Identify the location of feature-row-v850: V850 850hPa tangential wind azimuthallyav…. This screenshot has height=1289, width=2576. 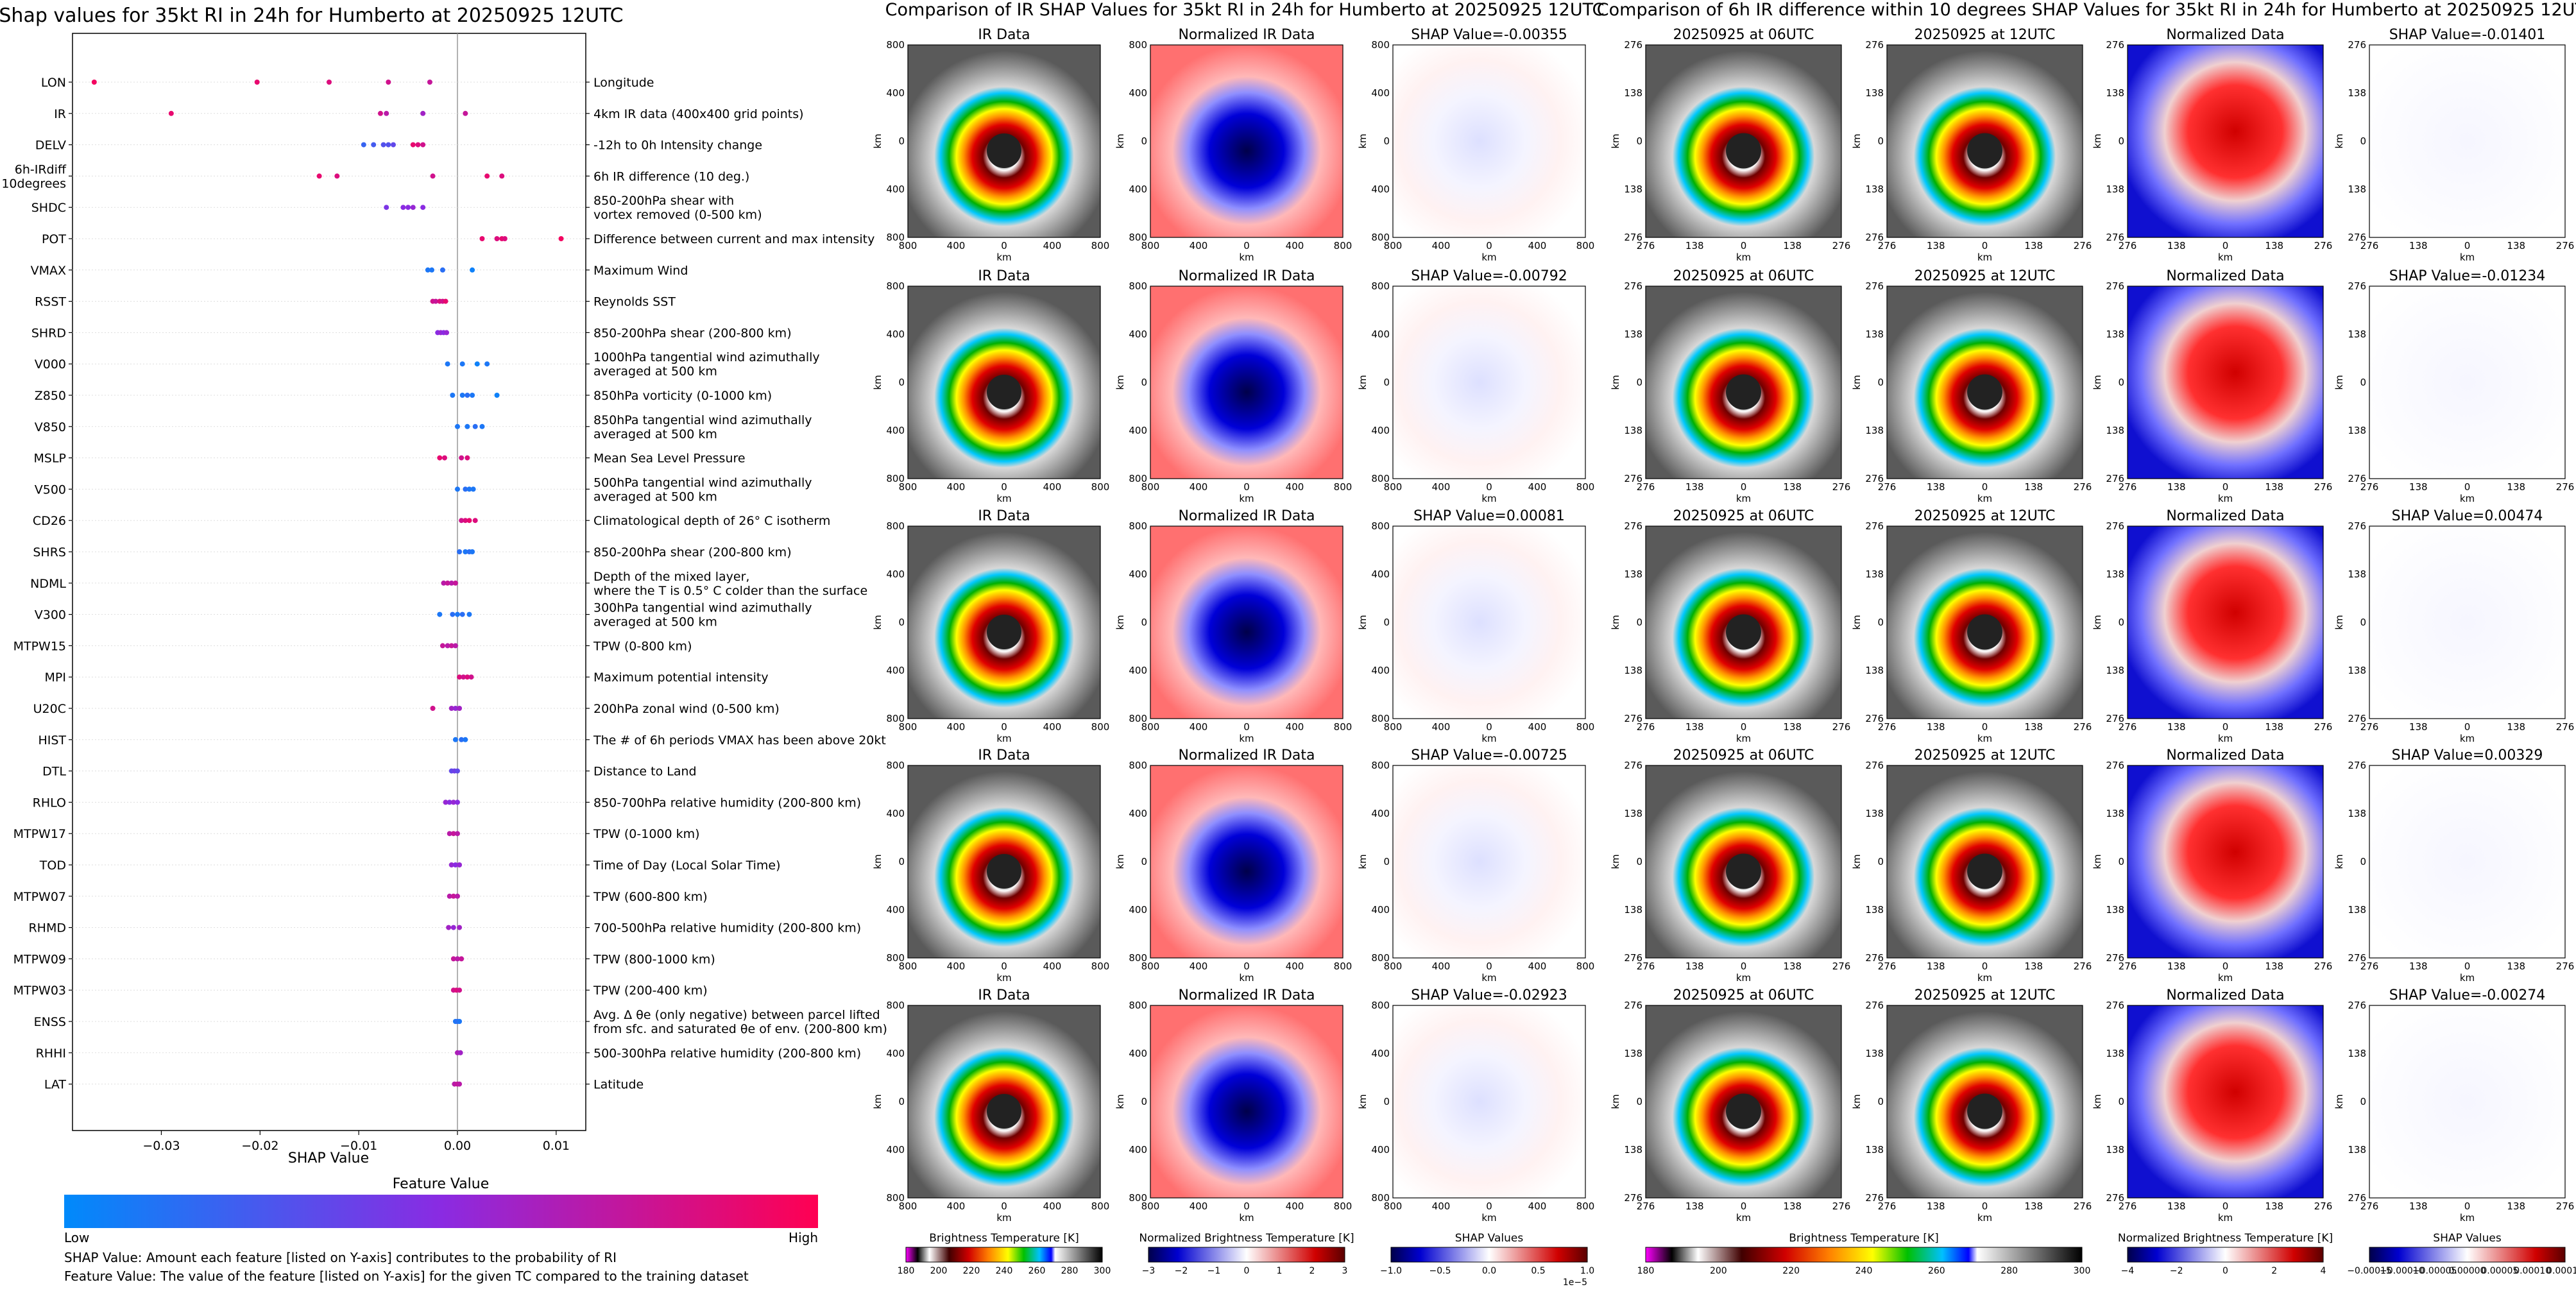
(423, 427).